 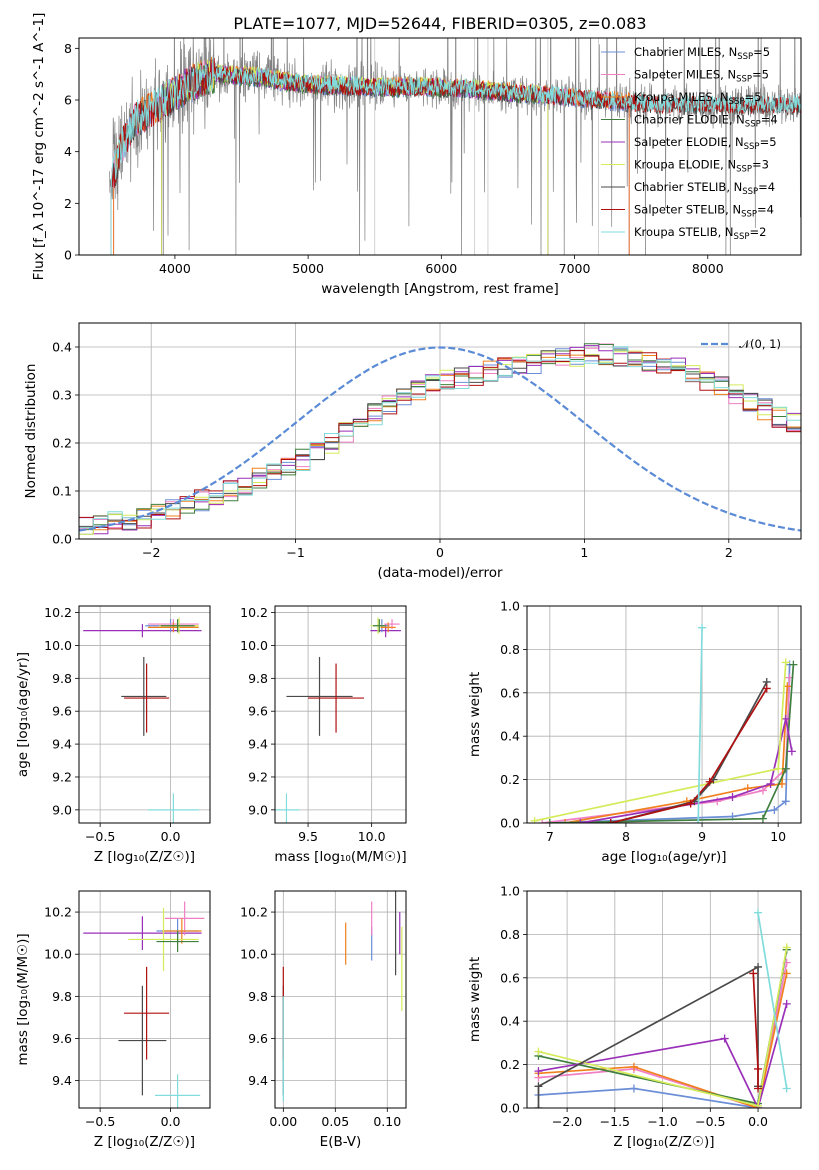 What do you see at coordinates (184, 918) in the screenshot?
I see `errorbar-salpeter-miles` at bounding box center [184, 918].